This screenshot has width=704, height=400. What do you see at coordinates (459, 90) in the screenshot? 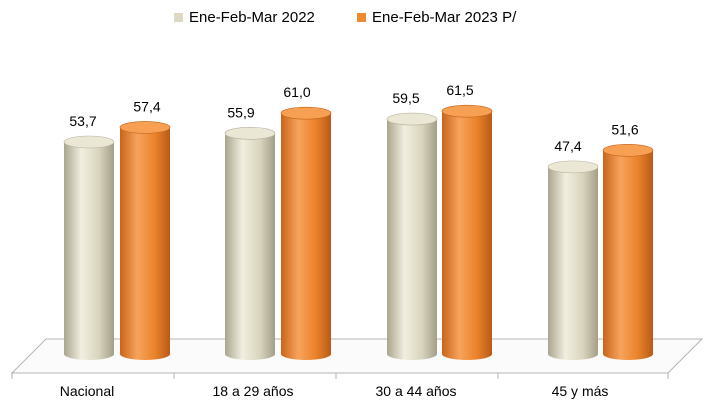
I see `data-label: 61,5` at bounding box center [459, 90].